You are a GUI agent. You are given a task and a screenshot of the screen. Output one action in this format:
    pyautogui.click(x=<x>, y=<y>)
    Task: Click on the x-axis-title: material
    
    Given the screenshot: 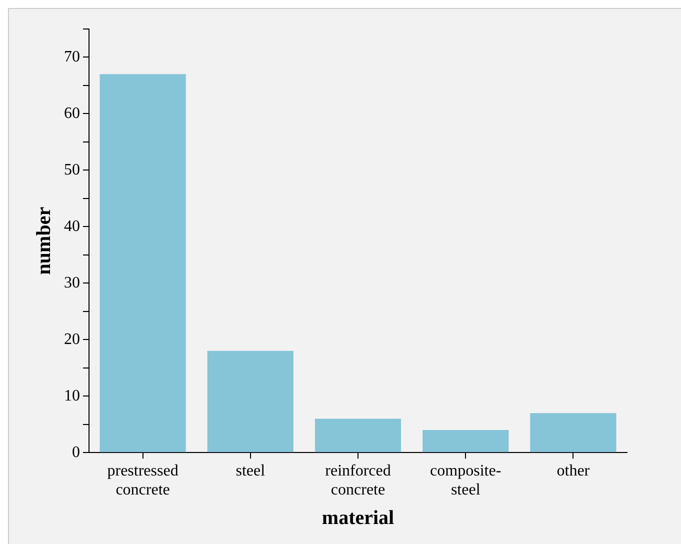 What is the action you would take?
    pyautogui.click(x=358, y=518)
    